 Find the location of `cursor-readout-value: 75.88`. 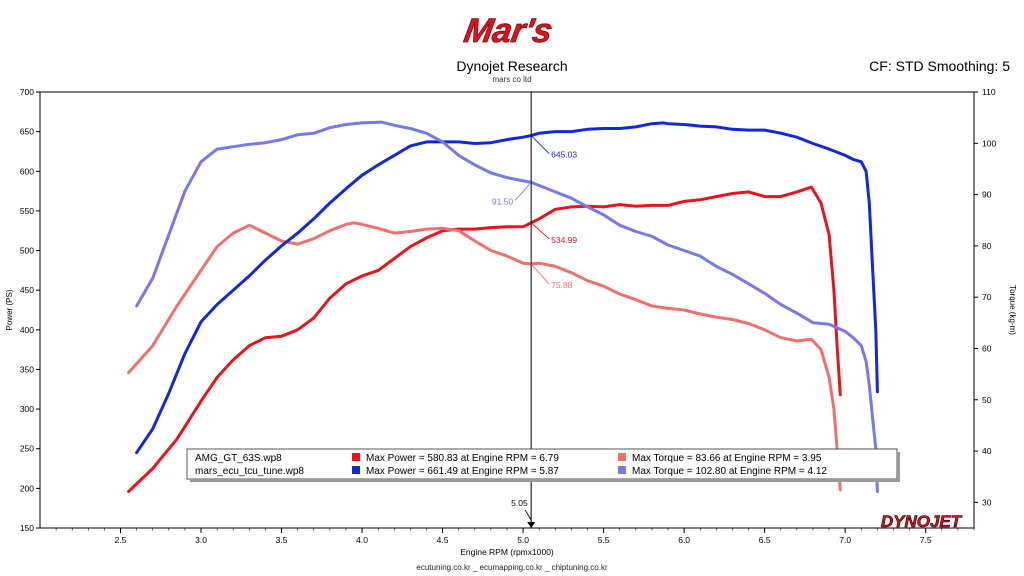

cursor-readout-value: 75.88 is located at coordinates (562, 285).